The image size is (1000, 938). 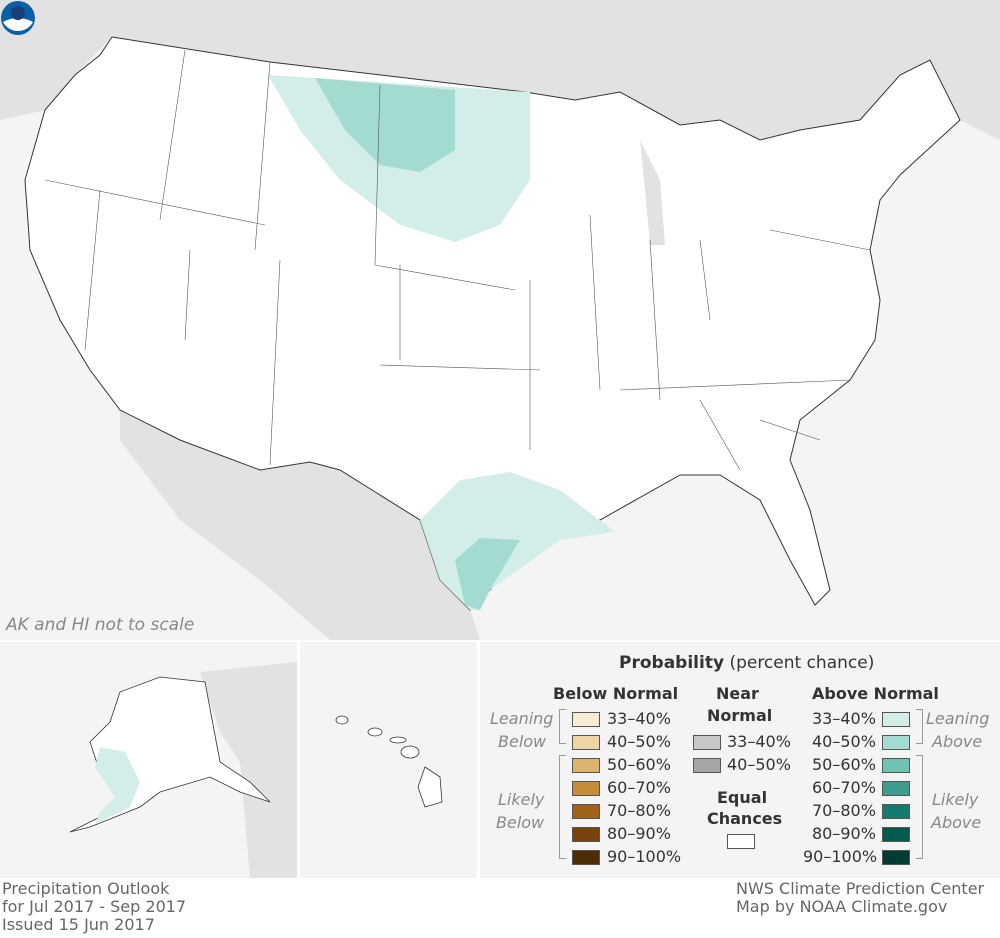 I want to click on above-5-label: 80–90%, so click(x=844, y=833).